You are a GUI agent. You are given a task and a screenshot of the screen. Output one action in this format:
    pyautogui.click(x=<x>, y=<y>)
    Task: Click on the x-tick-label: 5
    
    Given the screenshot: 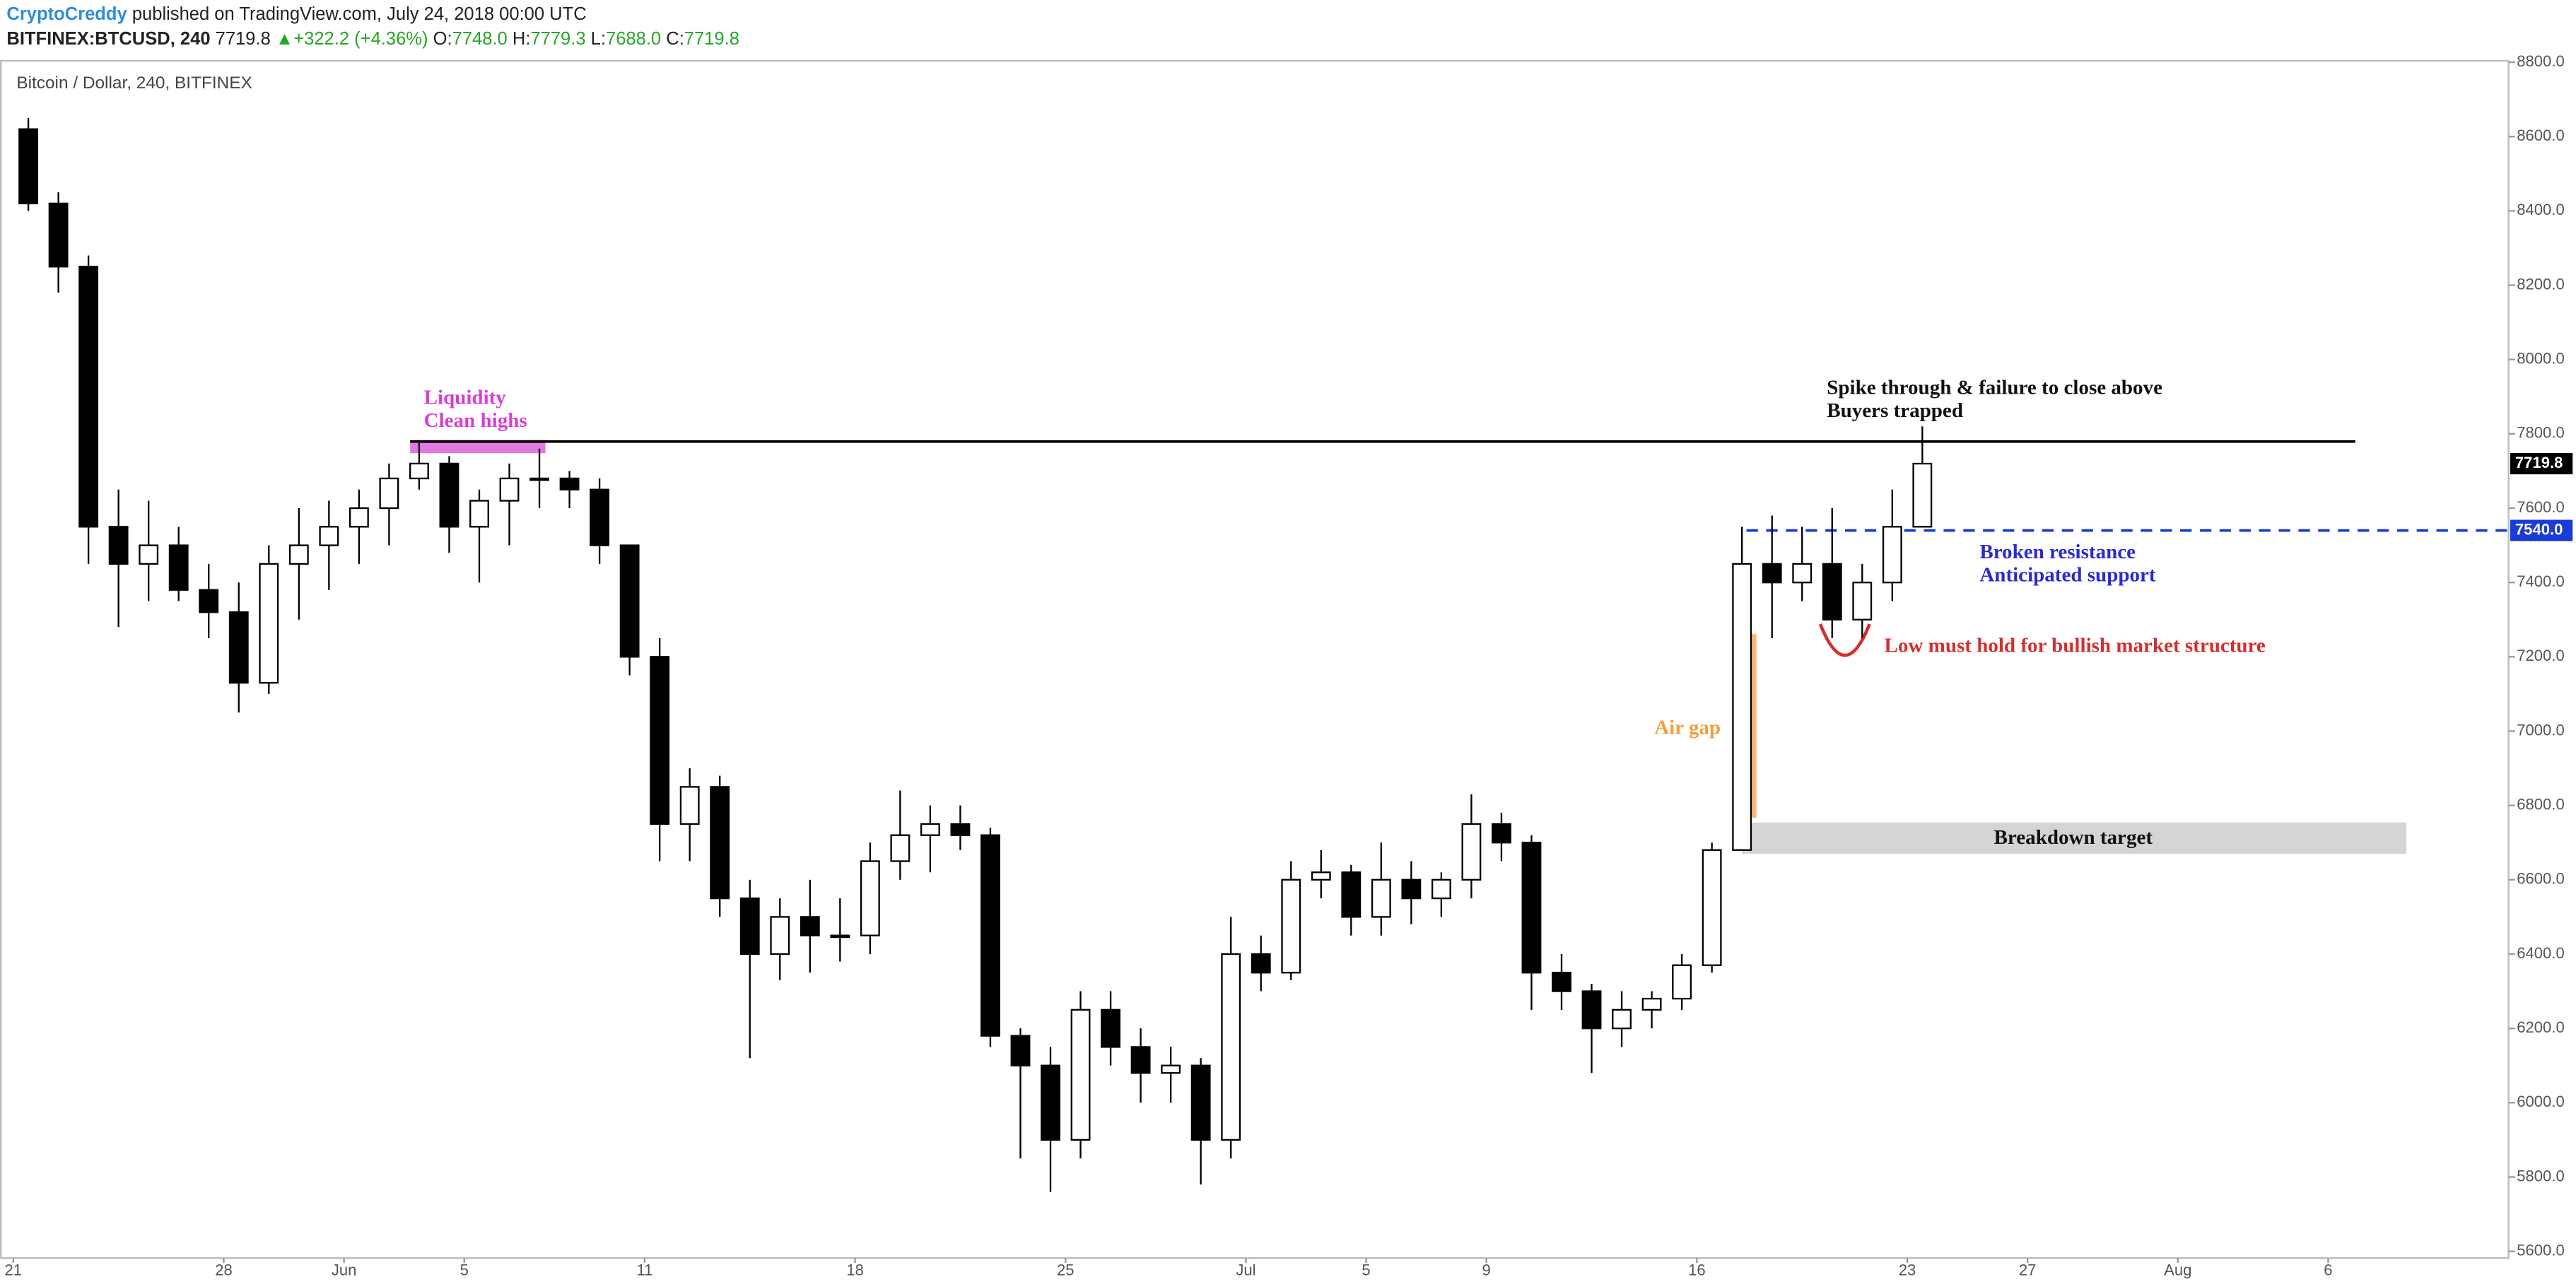 What is the action you would take?
    pyautogui.click(x=1366, y=1269)
    